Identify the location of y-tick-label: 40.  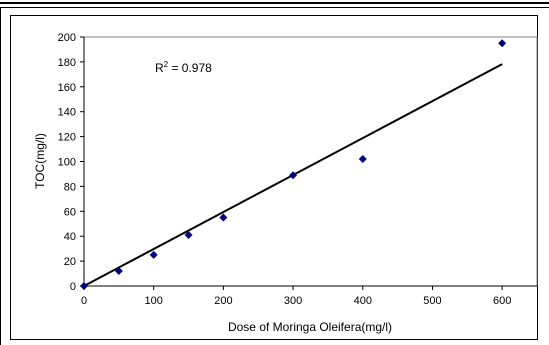
(70, 237).